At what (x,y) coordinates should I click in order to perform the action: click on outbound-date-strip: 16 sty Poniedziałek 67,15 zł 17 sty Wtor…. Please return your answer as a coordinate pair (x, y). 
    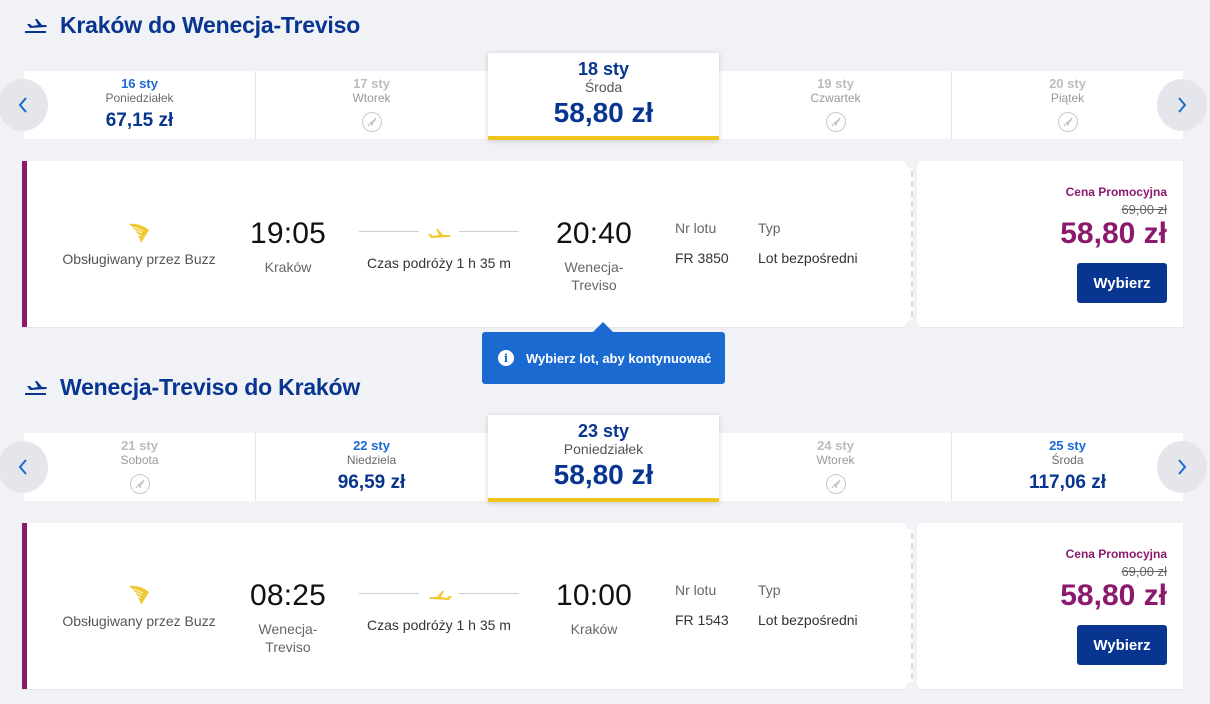
    Looking at the image, I should click on (603, 96).